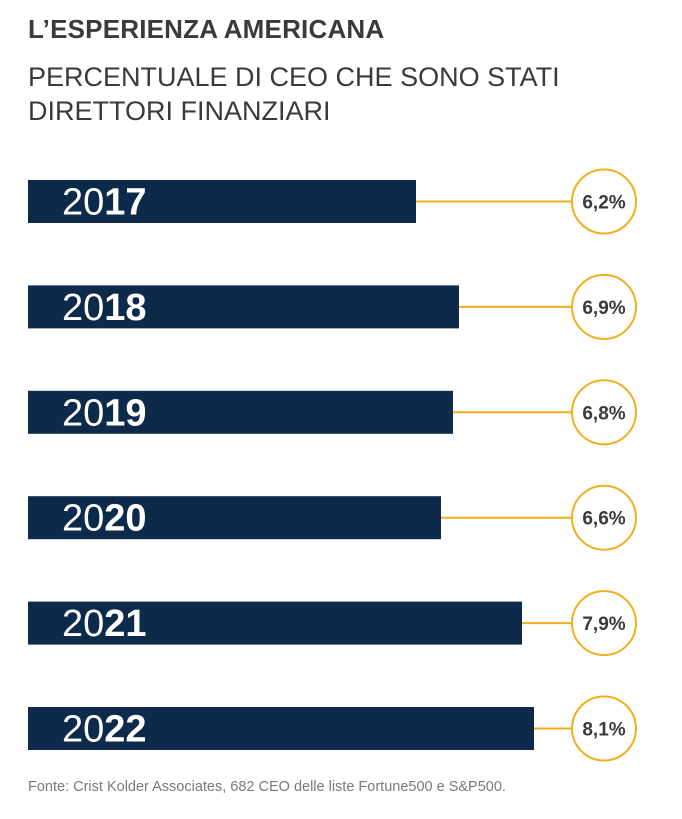 This screenshot has height=819, width=682. Describe the element at coordinates (234, 518) in the screenshot. I see `bar-2020` at that location.